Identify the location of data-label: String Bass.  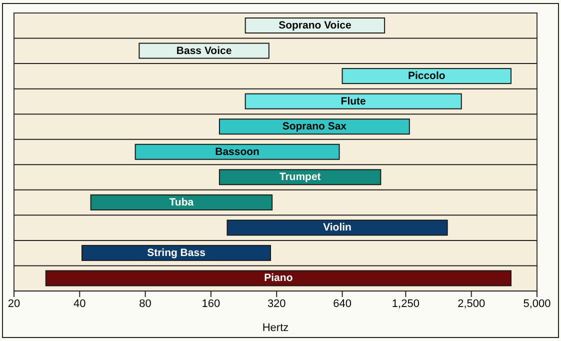
(176, 252).